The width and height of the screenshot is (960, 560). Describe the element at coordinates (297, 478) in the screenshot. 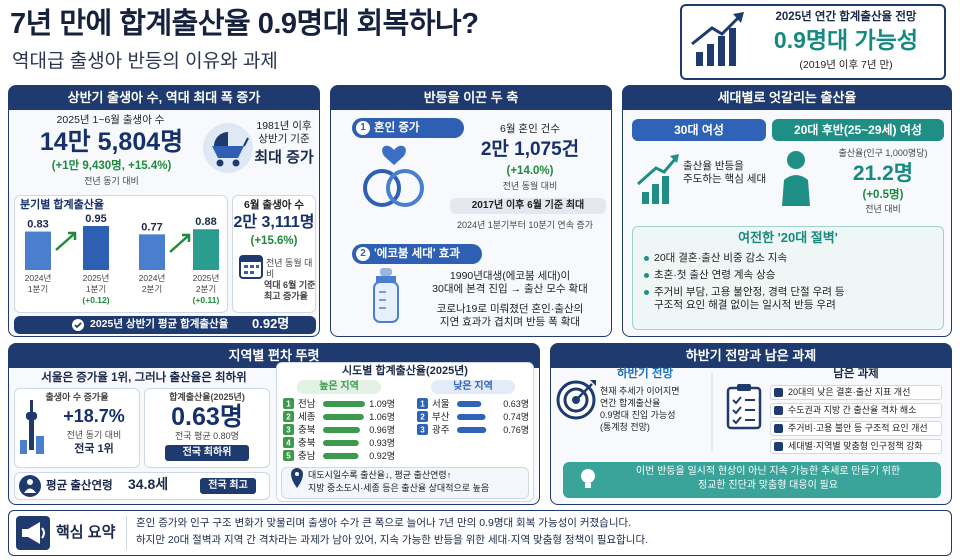

I see `pin-icon` at that location.